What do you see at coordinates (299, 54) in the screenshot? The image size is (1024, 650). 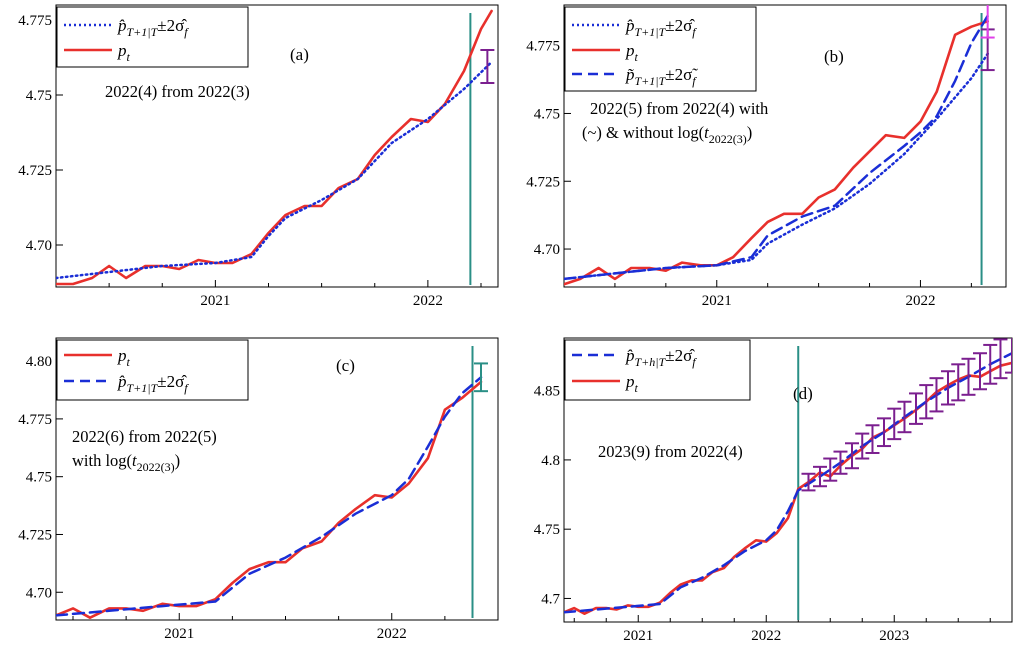 I see `panel-a-label: (a)` at bounding box center [299, 54].